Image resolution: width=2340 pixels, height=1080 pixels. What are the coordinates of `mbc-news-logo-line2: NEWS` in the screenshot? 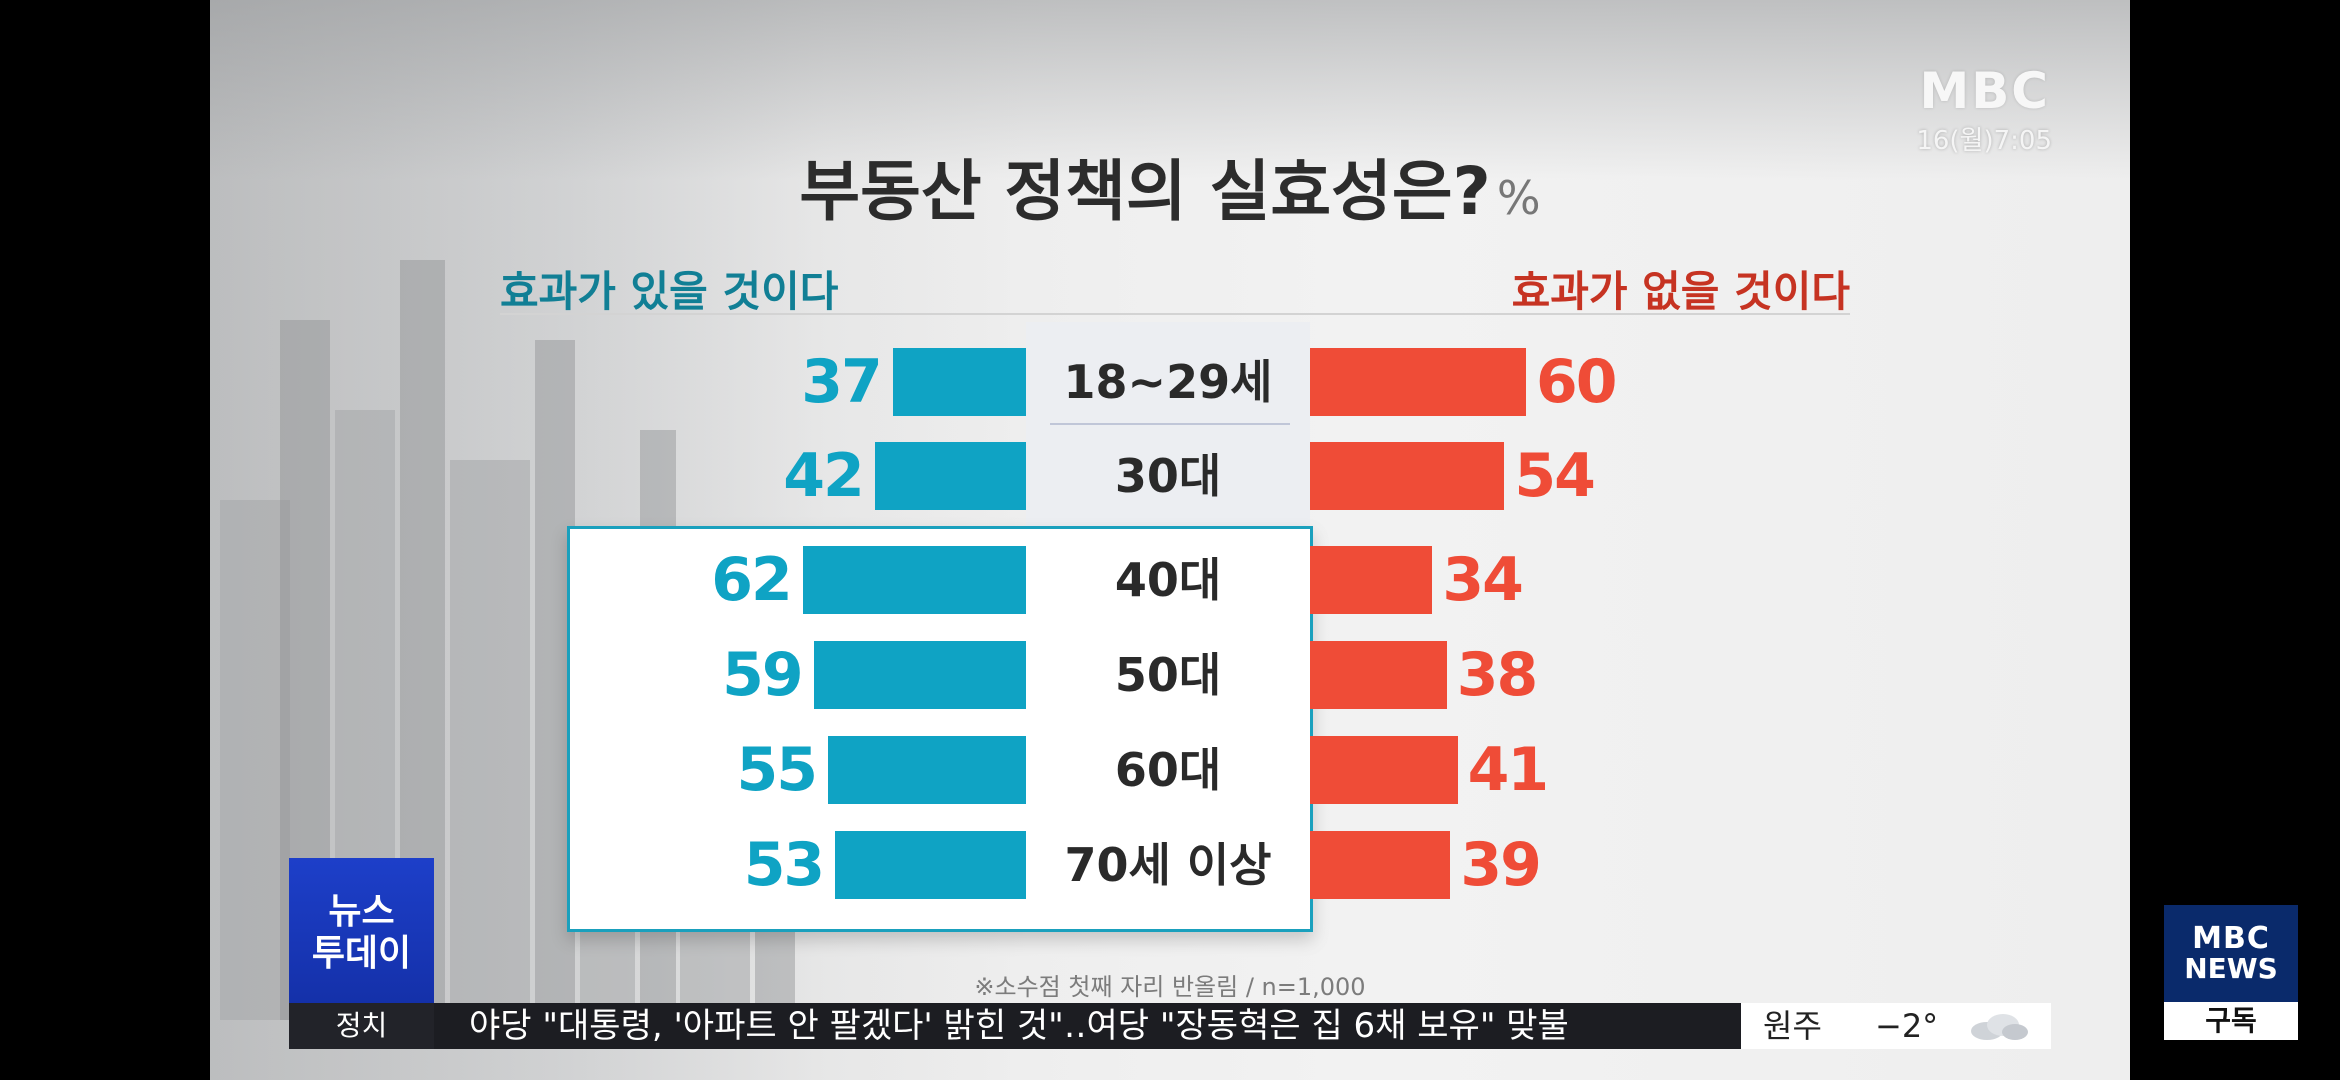 It's located at (2231, 968).